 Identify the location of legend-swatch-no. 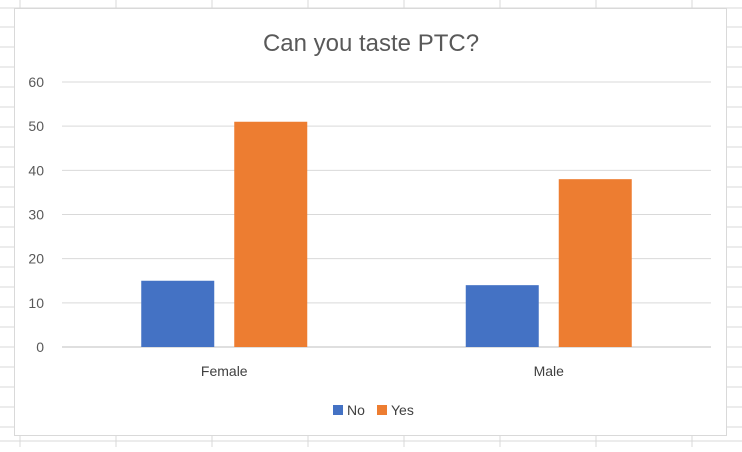
(338, 410).